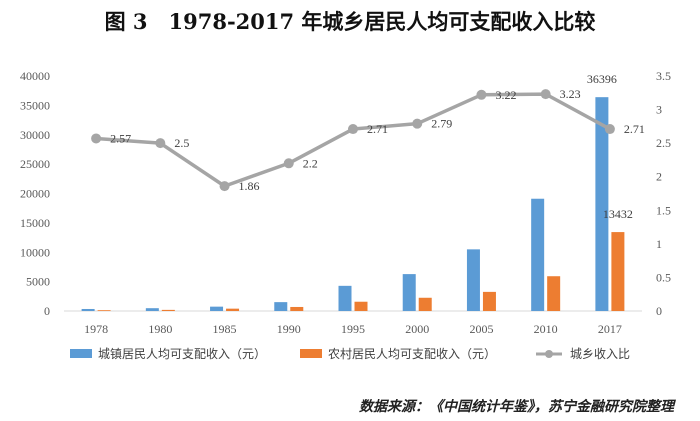 The width and height of the screenshot is (700, 421). I want to click on income-ratio-data-label: 2.2, so click(310, 163).